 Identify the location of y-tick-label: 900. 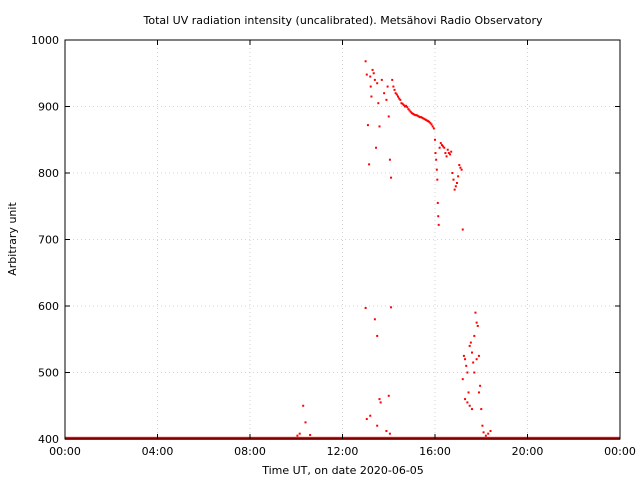
(48, 107).